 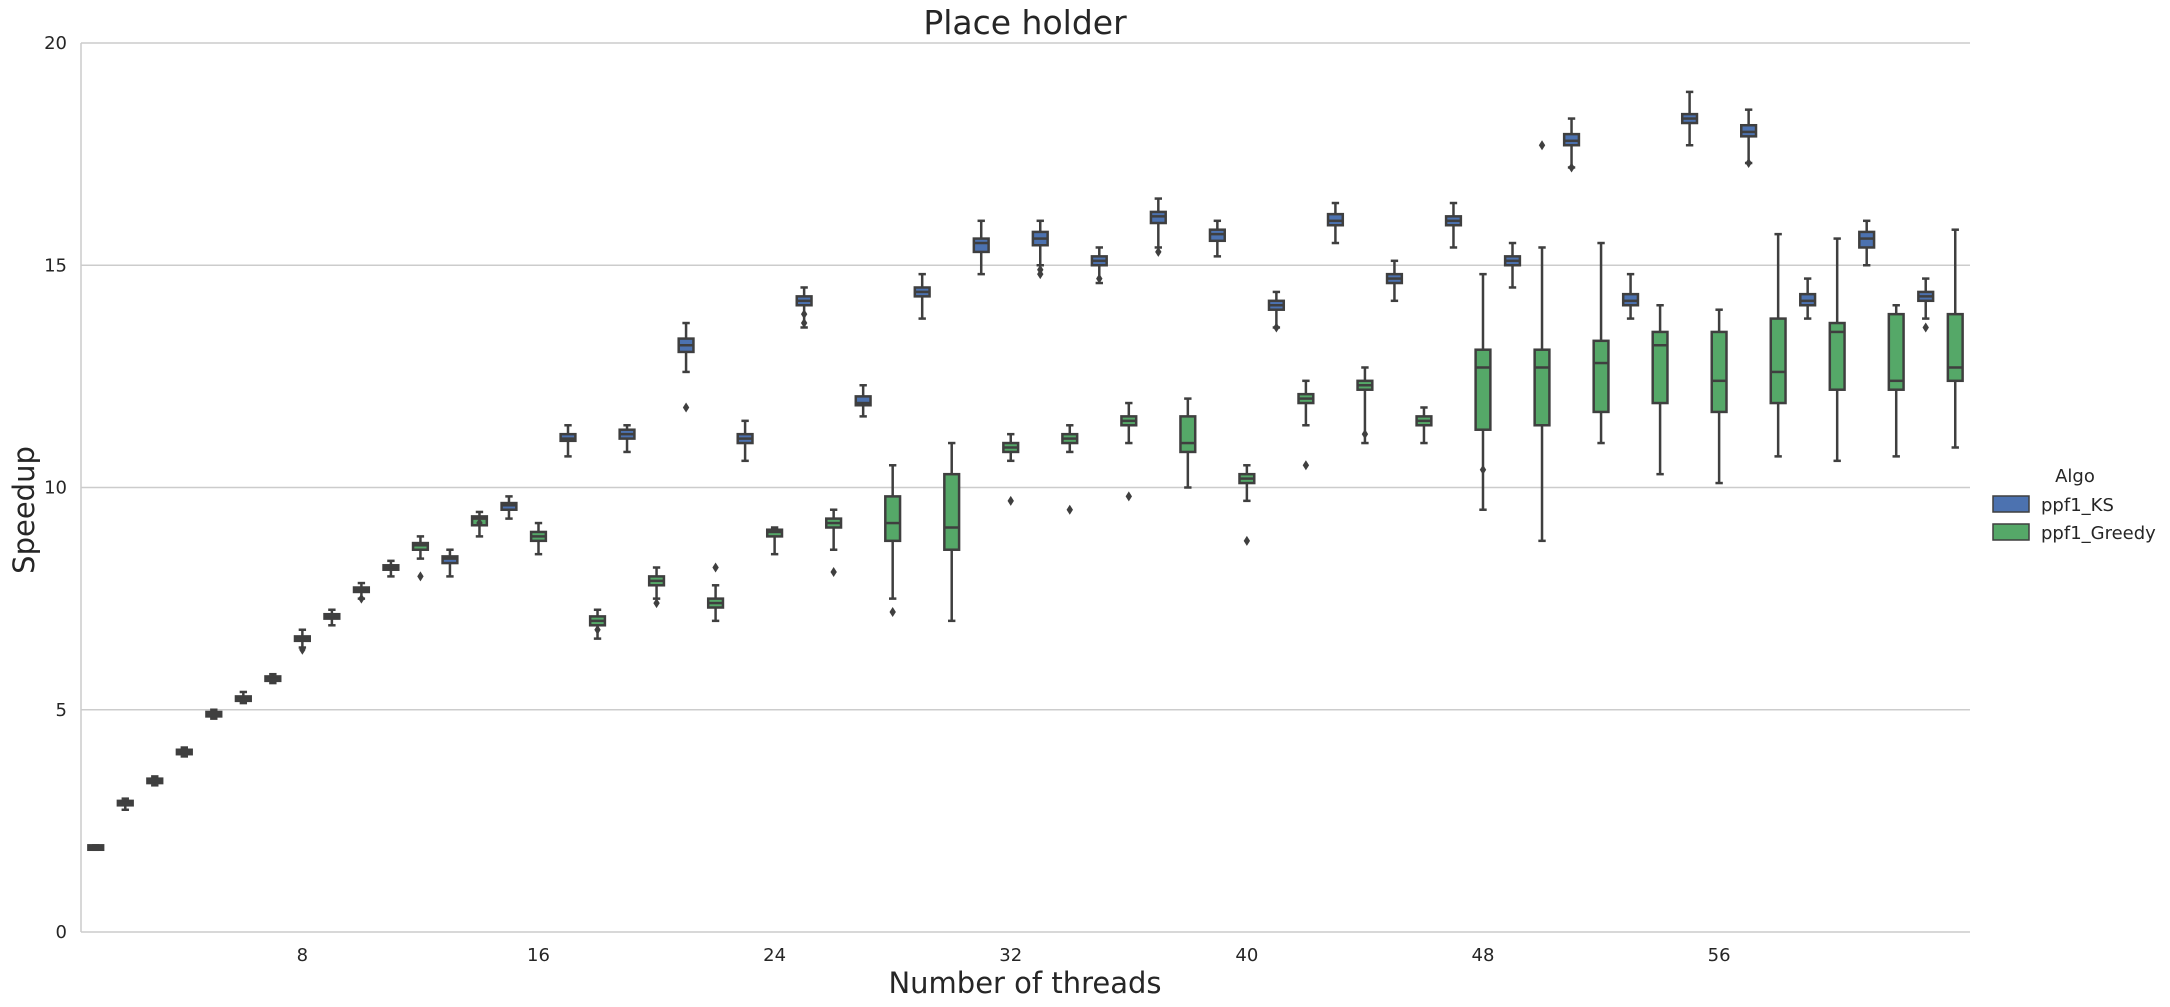 What do you see at coordinates (1246, 955) in the screenshot?
I see `x-tick-label-40: 40` at bounding box center [1246, 955].